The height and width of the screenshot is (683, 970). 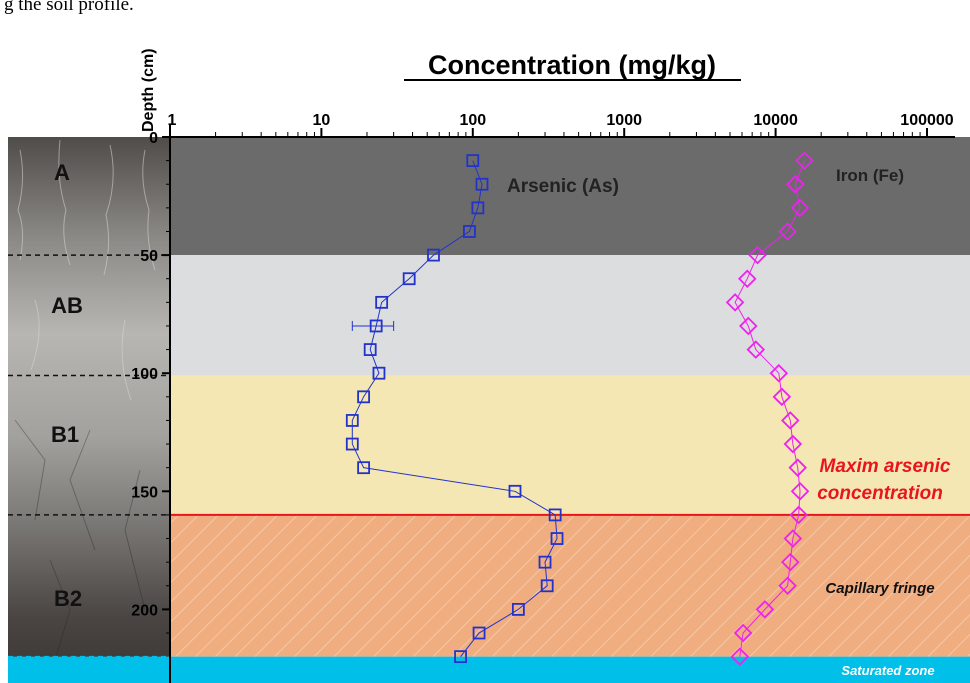 I want to click on horizon-label: B1, so click(x=65, y=434).